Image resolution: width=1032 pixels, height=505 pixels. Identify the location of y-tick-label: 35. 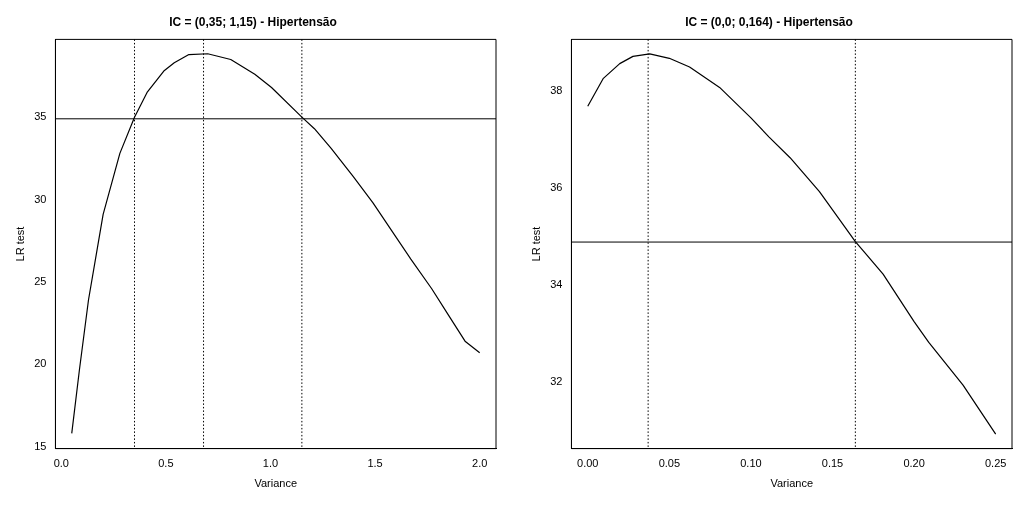
(40, 116).